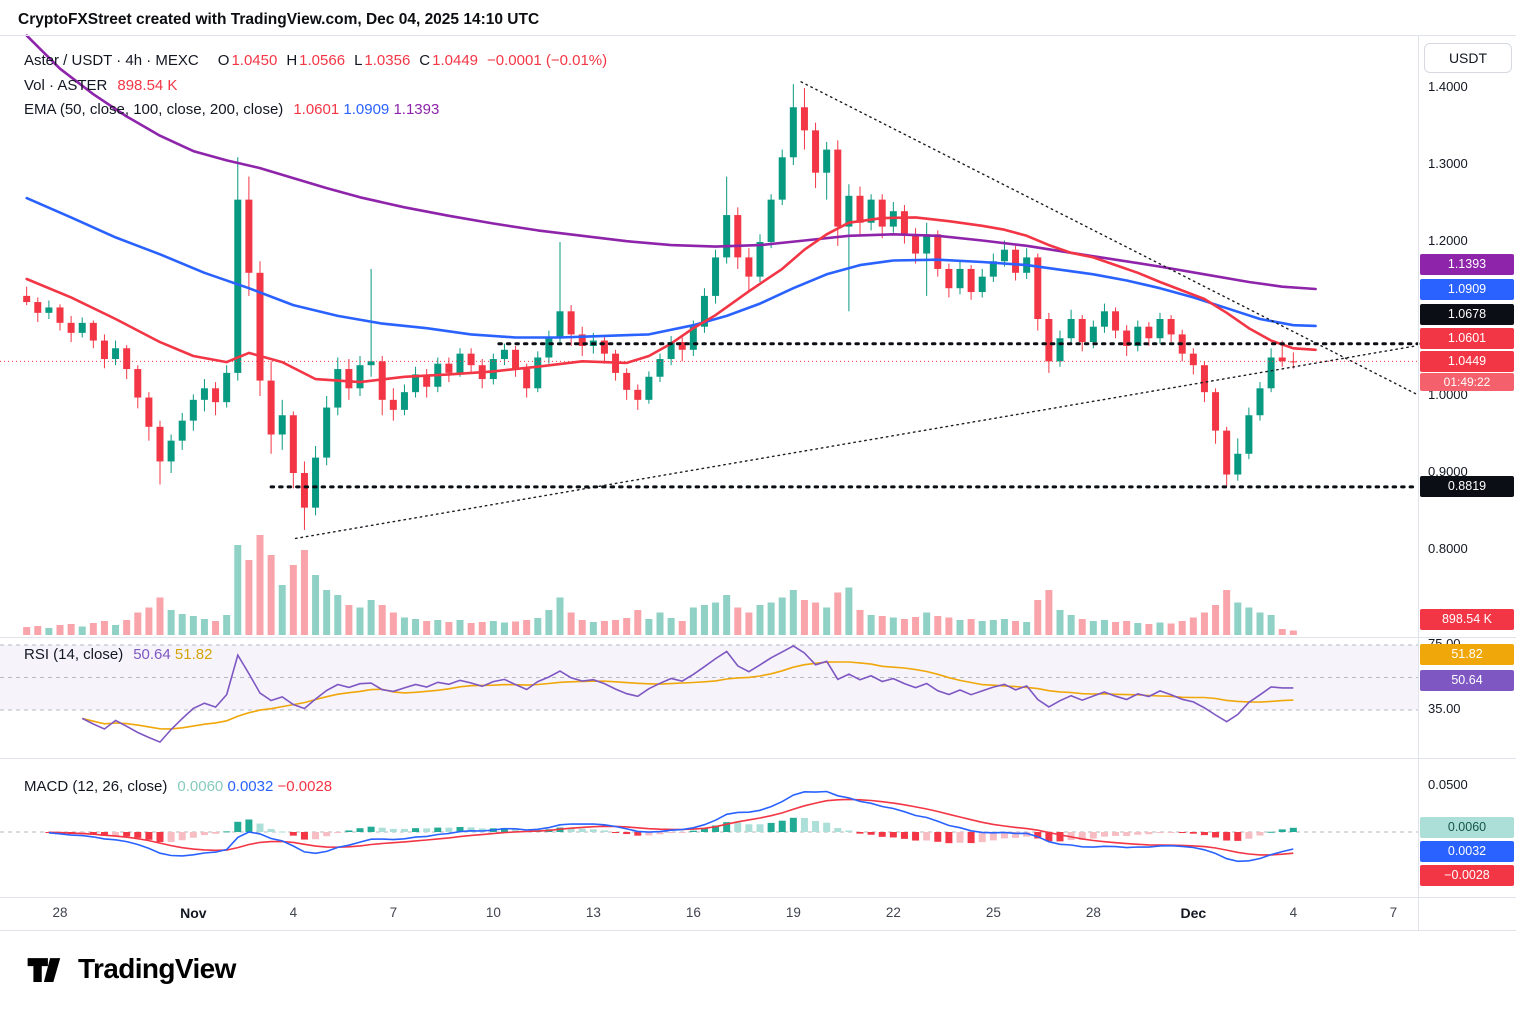  Describe the element at coordinates (855, 442) in the screenshot. I see `ascending-trendline` at that location.